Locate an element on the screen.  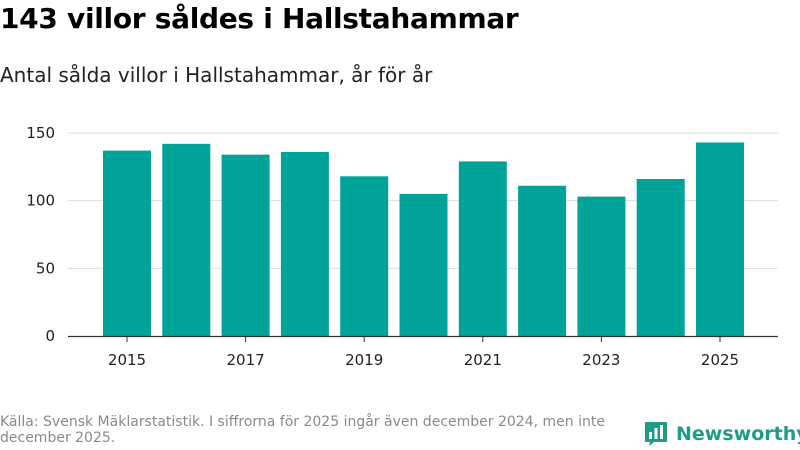
bar-2023 is located at coordinates (601, 266).